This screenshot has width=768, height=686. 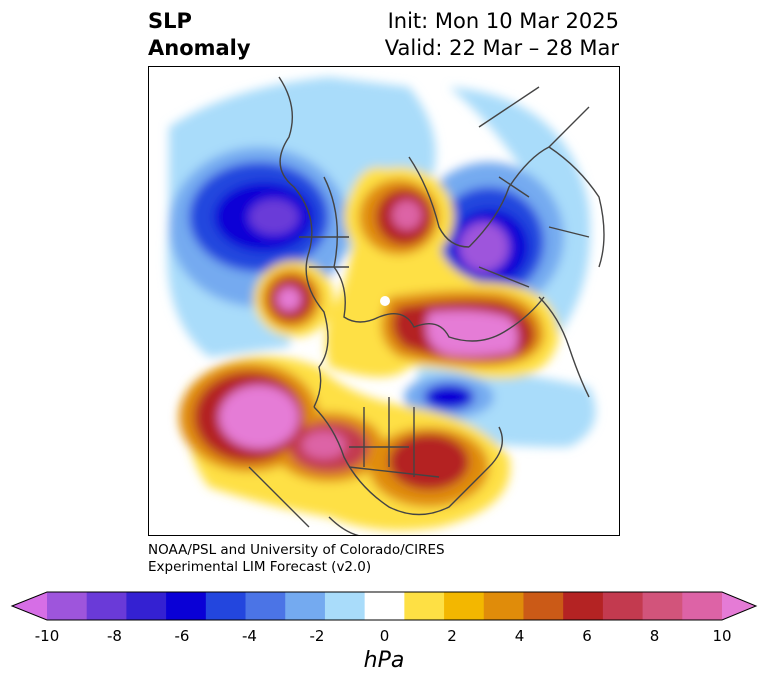 I want to click on credit-line-2: Experimental LIM Forecast (v2.0), so click(x=260, y=567).